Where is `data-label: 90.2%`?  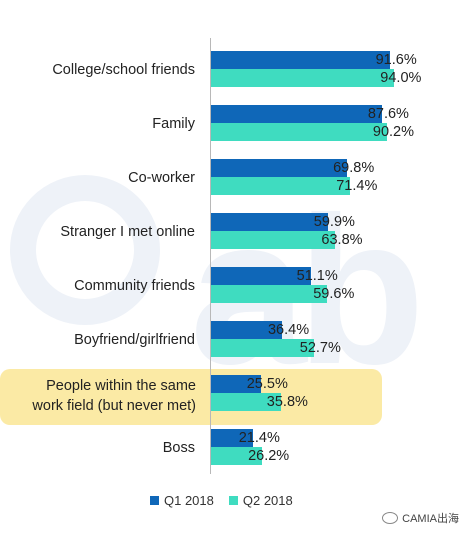 data-label: 90.2% is located at coordinates (393, 132).